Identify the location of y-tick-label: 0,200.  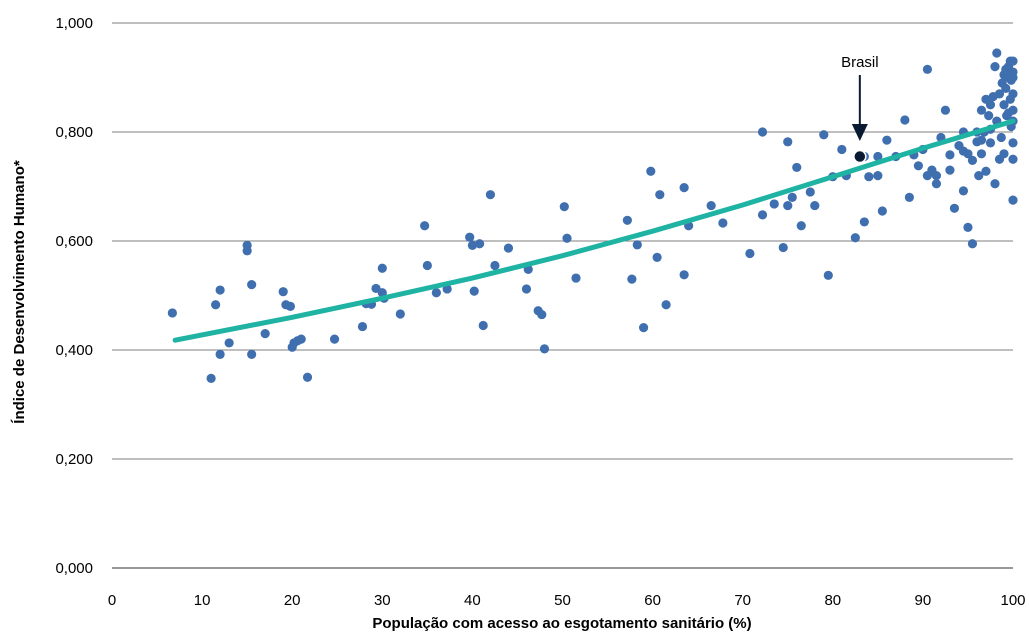
(74, 459).